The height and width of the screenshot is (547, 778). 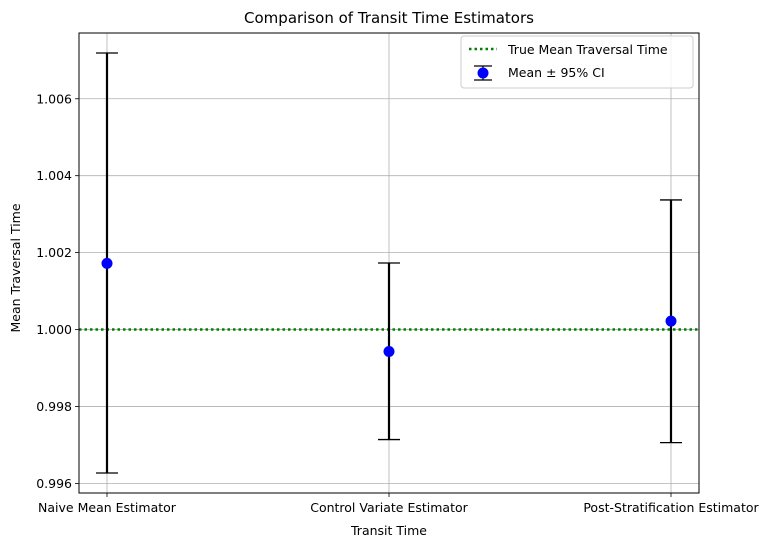 I want to click on x-tick-label: Naive Mean Estimator, so click(x=107, y=507).